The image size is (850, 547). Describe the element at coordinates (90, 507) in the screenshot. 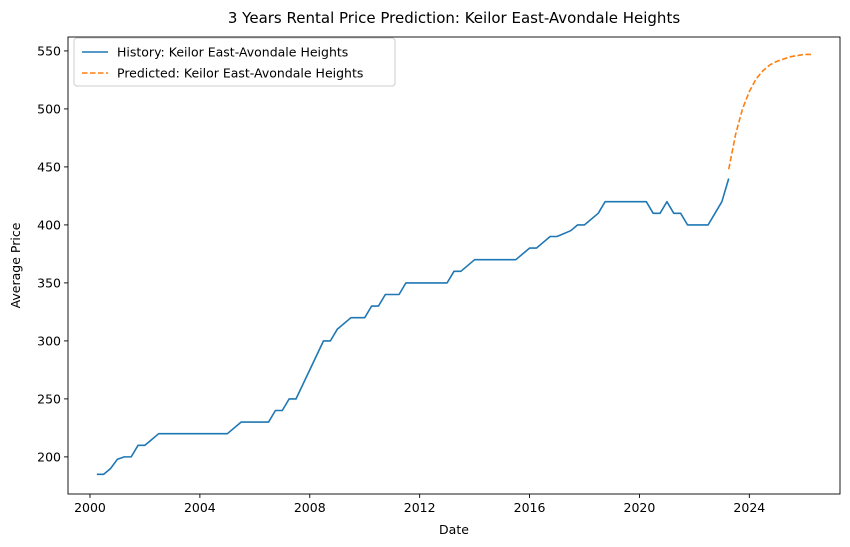

I see `x-tick-label: 2000` at that location.